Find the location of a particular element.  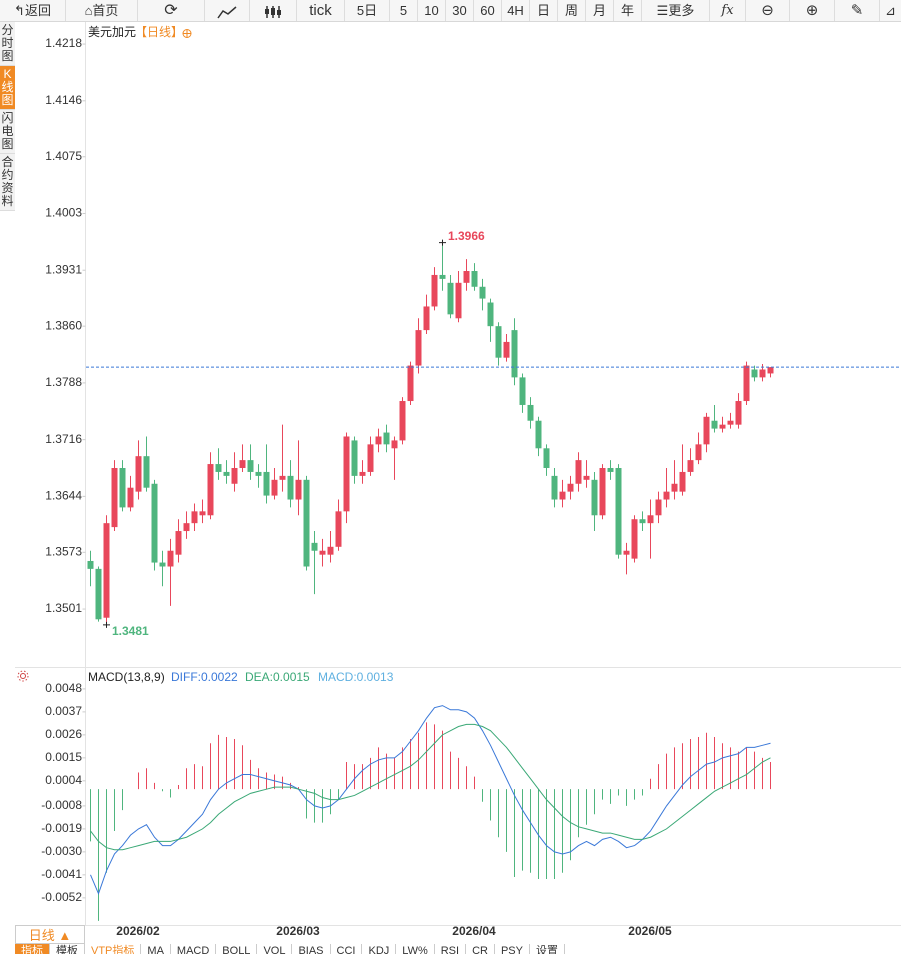

period-button: 10 is located at coordinates (432, 10).